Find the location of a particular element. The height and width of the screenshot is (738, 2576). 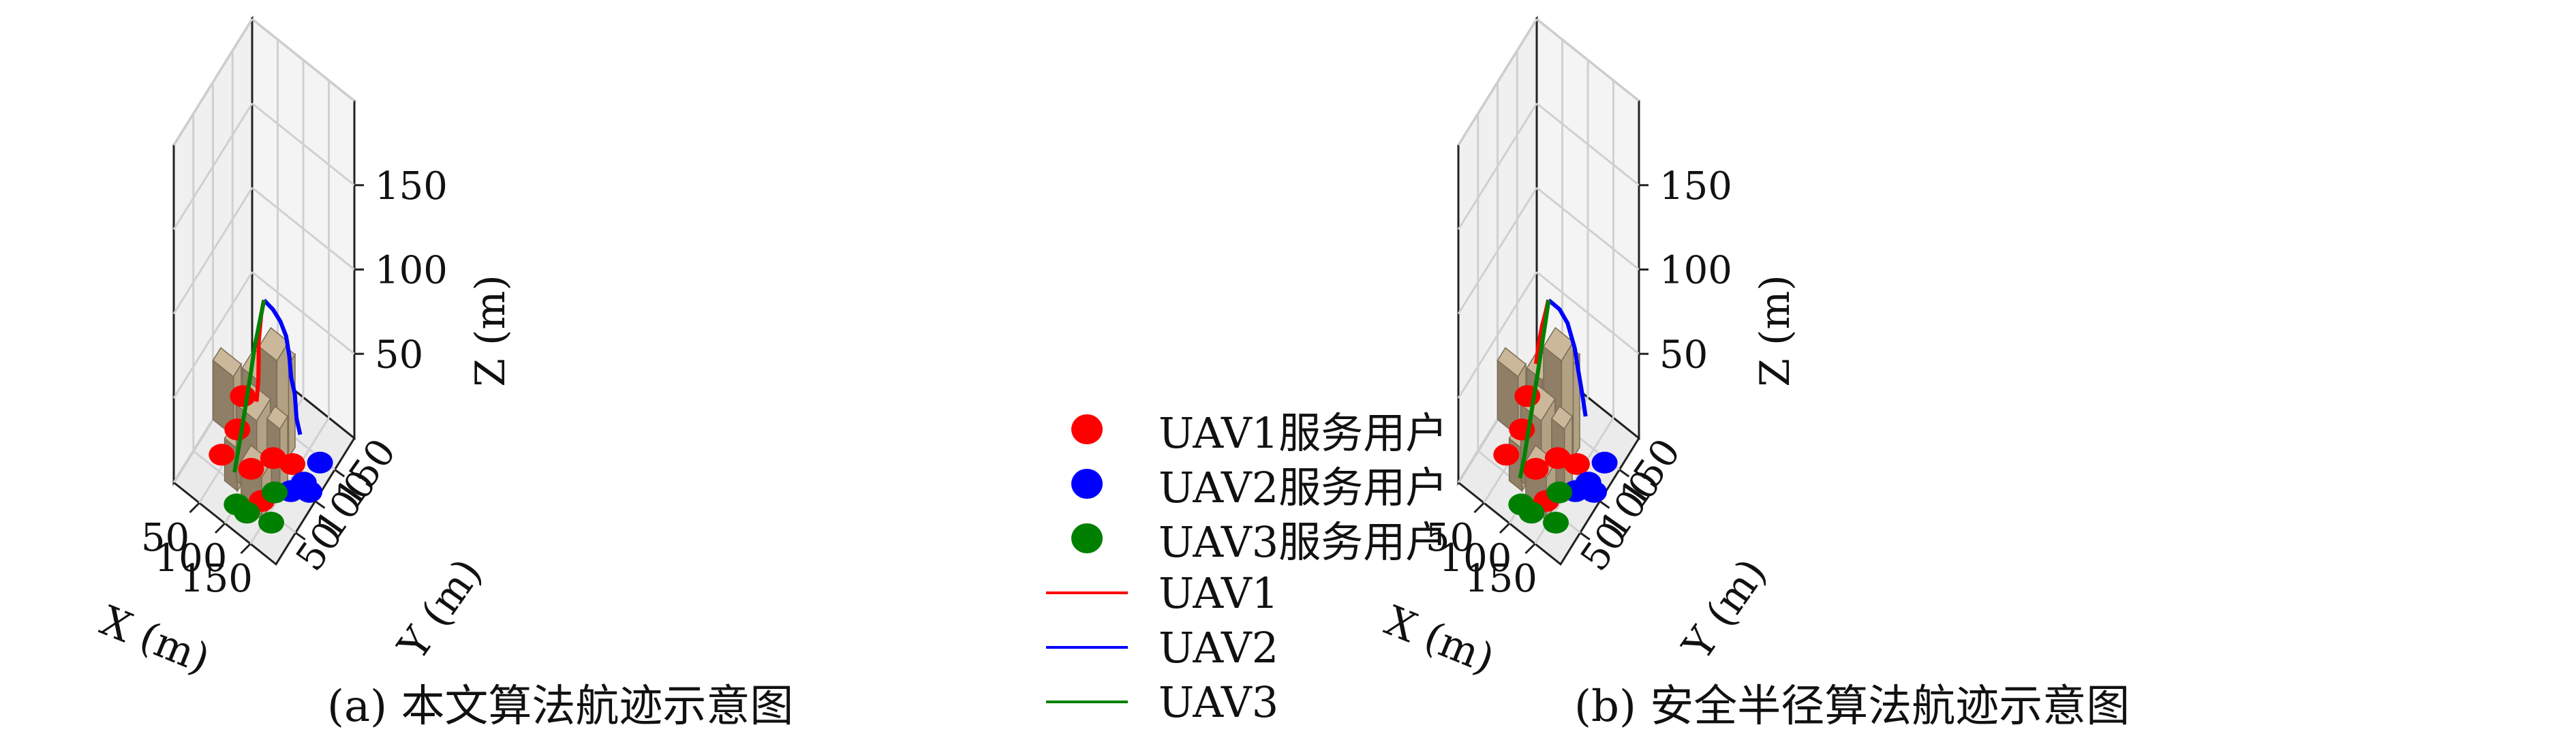

legend-item-uav1-path: UAV1 is located at coordinates (1160, 593).